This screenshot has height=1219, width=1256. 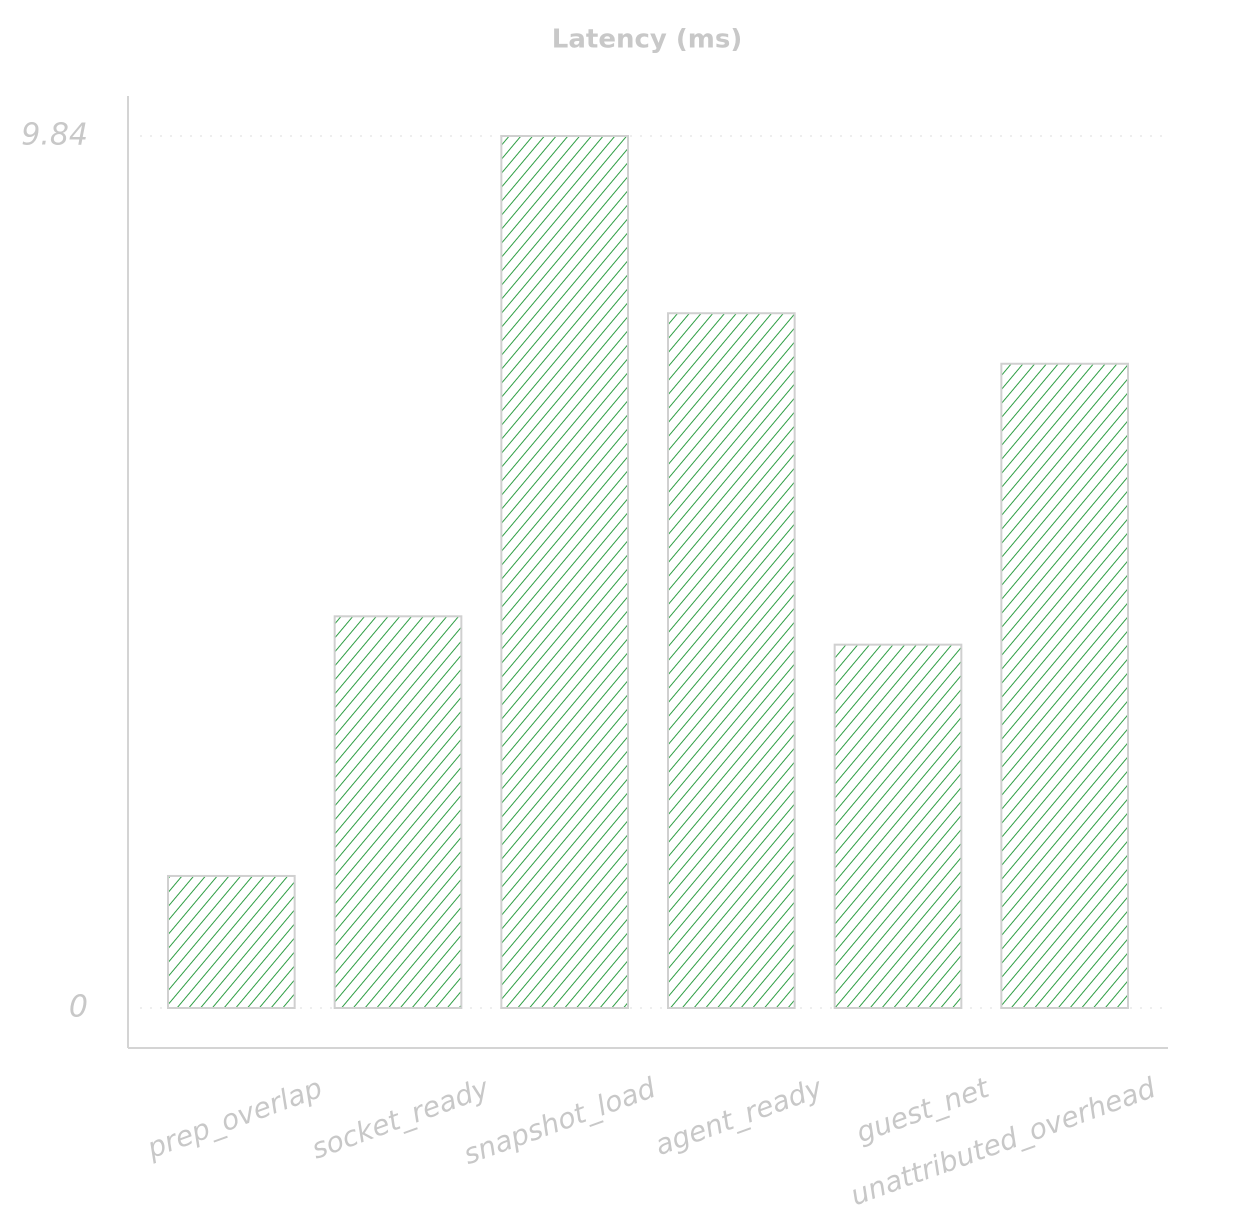 I want to click on x-tick-label: prep_overlap, so click(x=234, y=1118).